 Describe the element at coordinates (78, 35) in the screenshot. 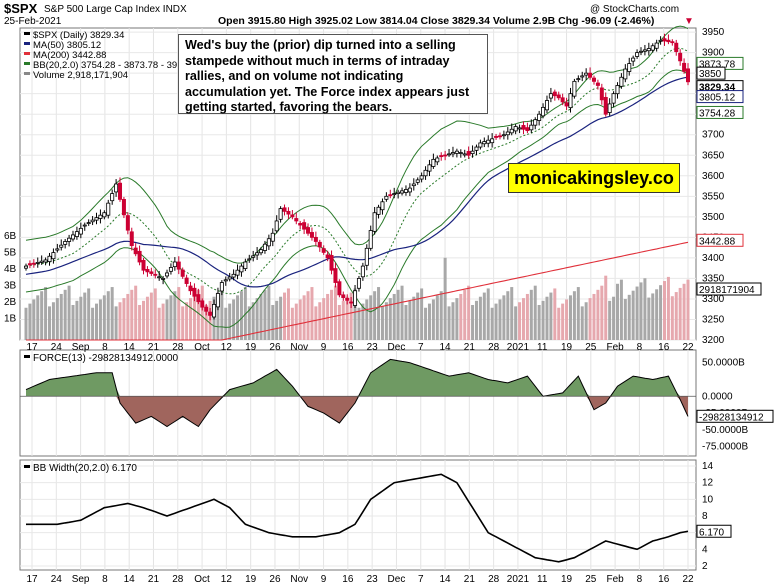

I see `legend-main: $SPX (Daily) 3829.34` at that location.